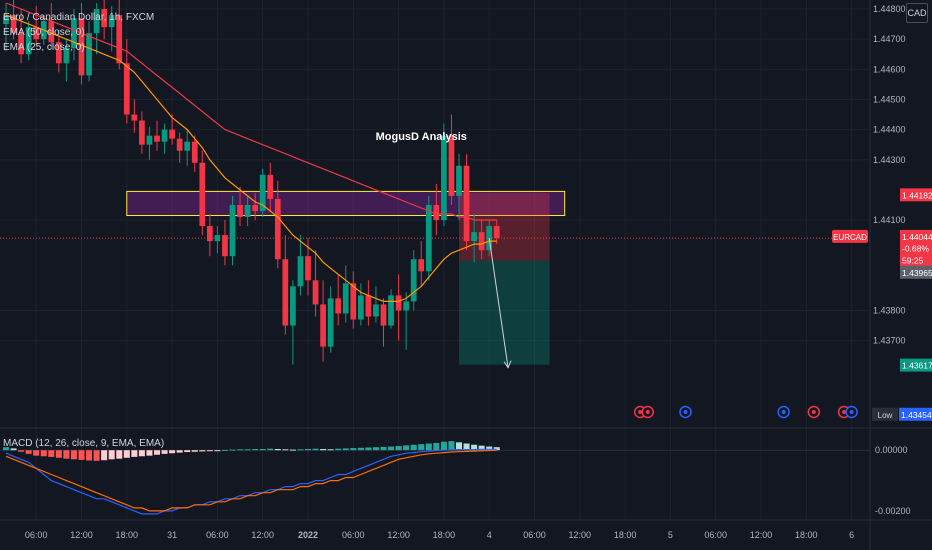  What do you see at coordinates (889, 341) in the screenshot?
I see `price-tick-label: 1.43700` at bounding box center [889, 341].